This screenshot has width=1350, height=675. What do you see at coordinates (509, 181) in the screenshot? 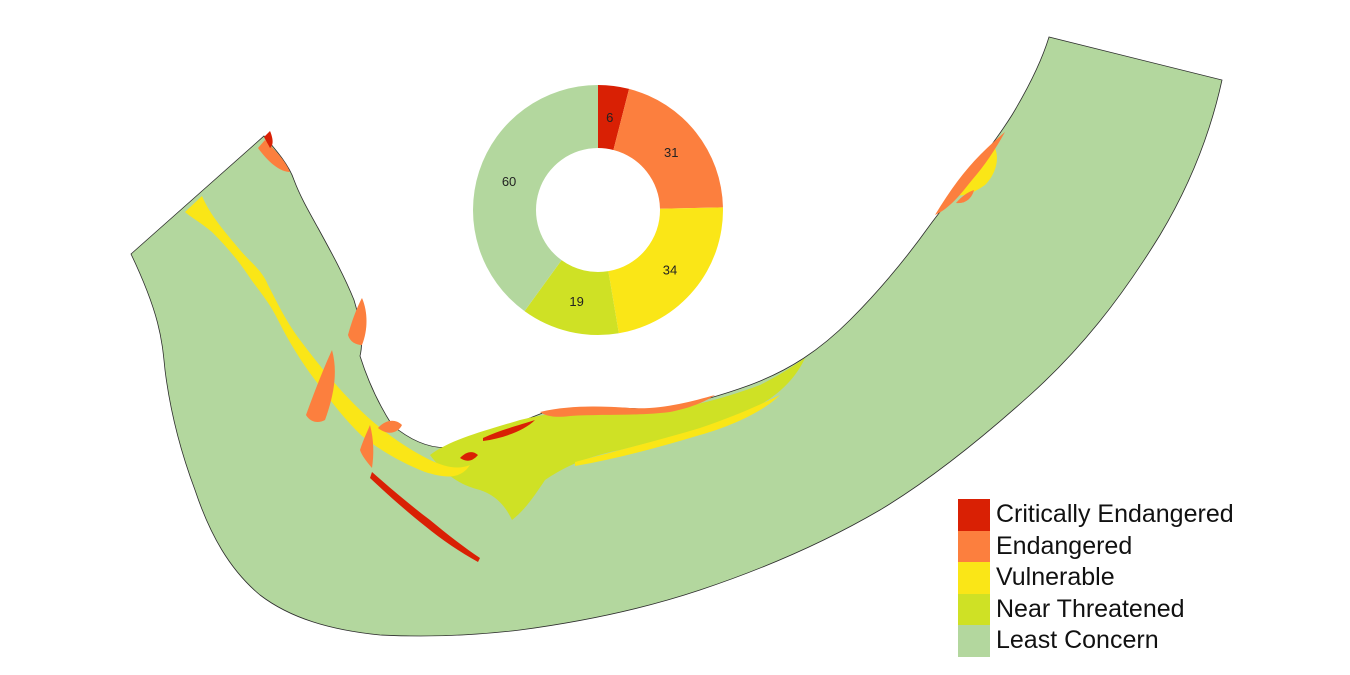
I see `donut-data-label: 60` at bounding box center [509, 181].